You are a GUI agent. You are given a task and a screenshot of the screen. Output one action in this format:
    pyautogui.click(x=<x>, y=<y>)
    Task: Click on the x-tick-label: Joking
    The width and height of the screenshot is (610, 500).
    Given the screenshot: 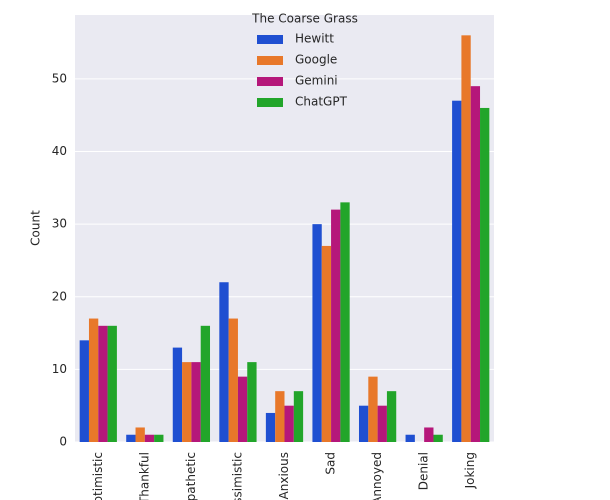 What is the action you would take?
    pyautogui.click(x=470, y=470)
    